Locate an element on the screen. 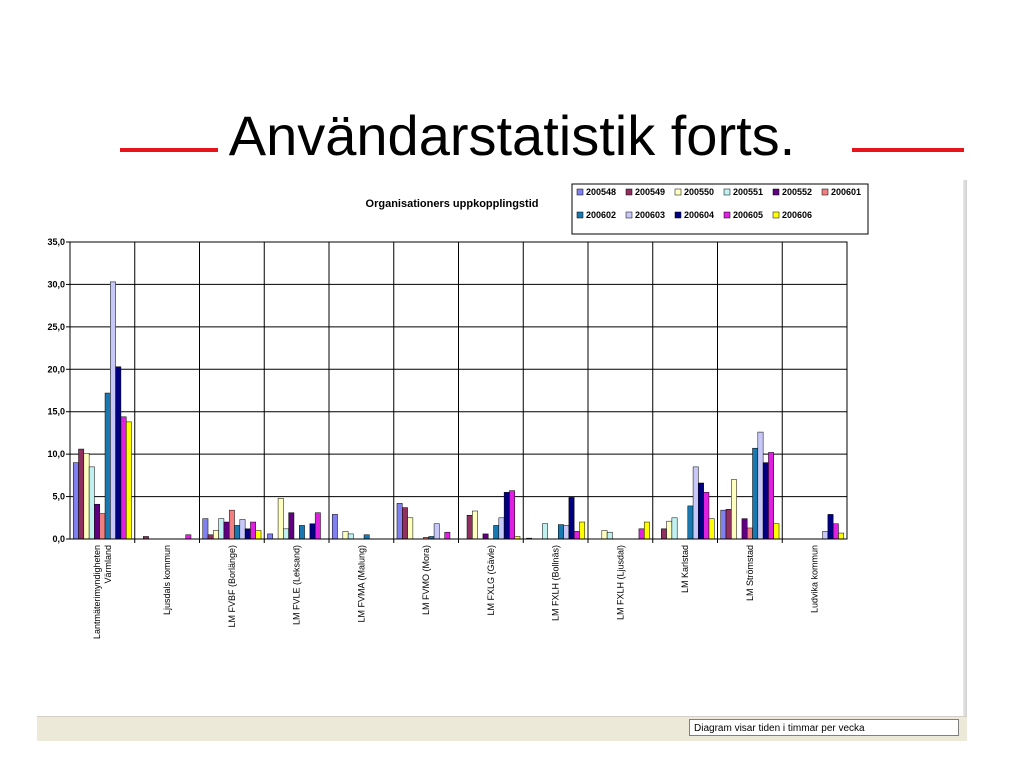  window-edge is located at coordinates (965, 460).